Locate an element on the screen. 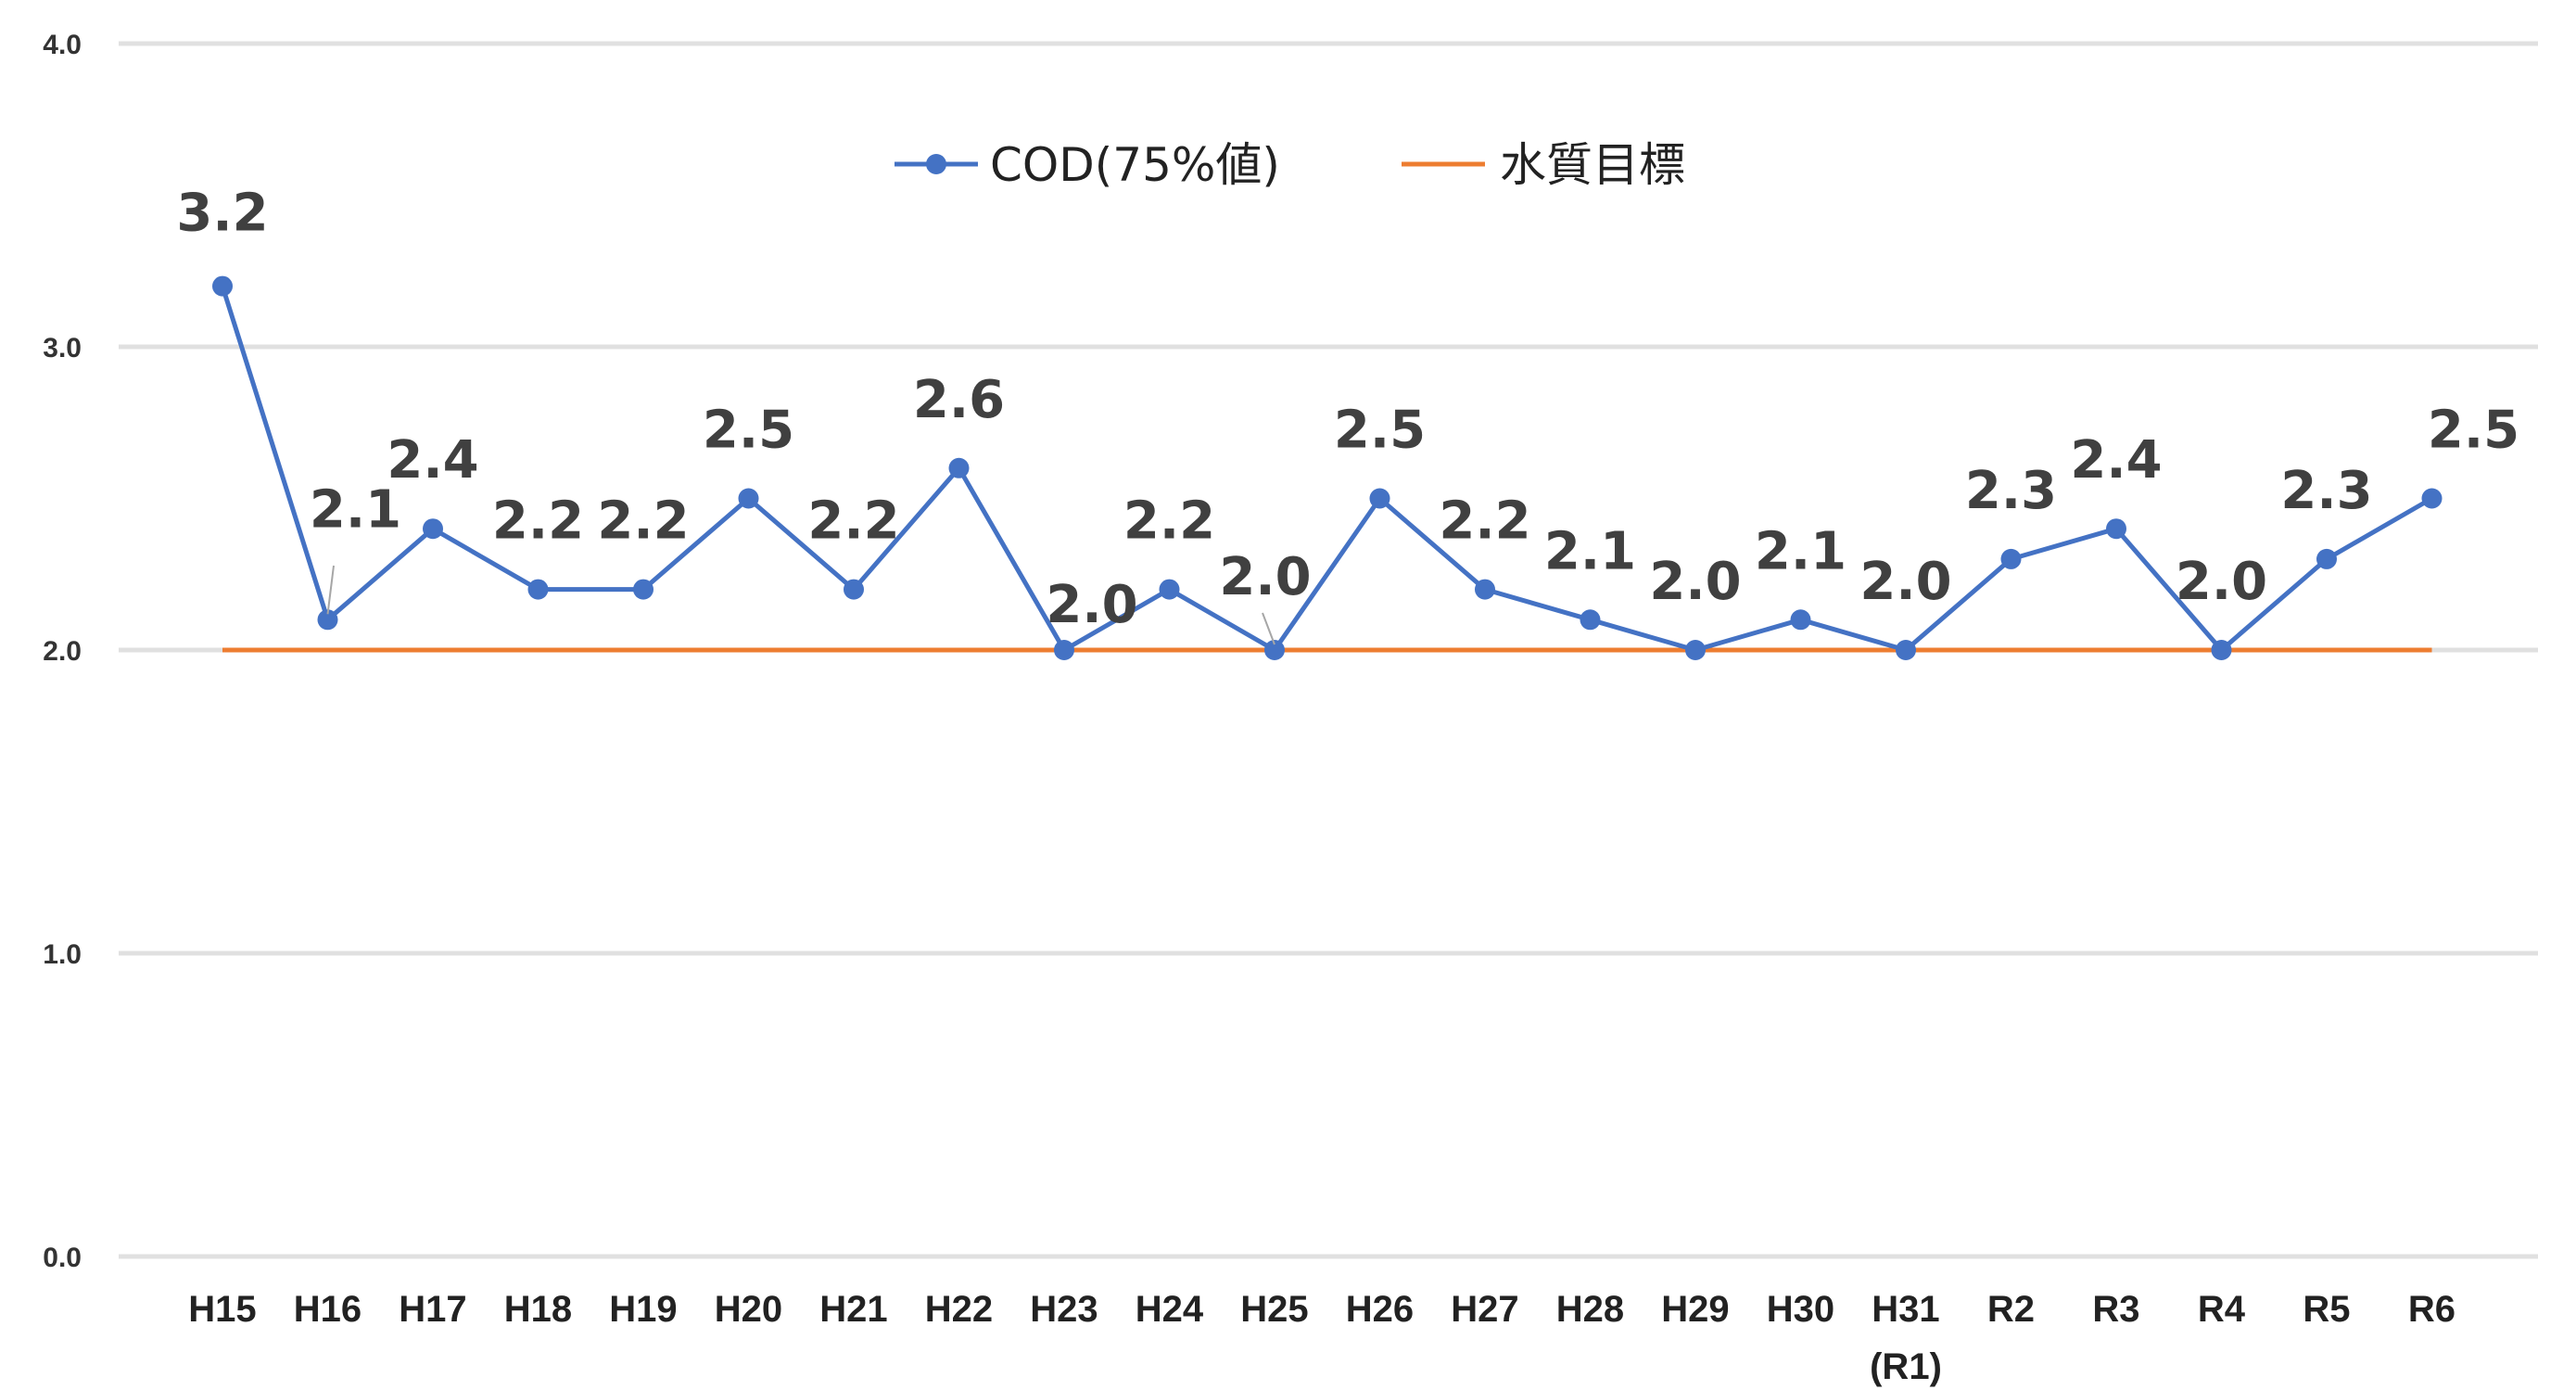 The image size is (2576, 1390). x-tick-label: H22 is located at coordinates (959, 1309).